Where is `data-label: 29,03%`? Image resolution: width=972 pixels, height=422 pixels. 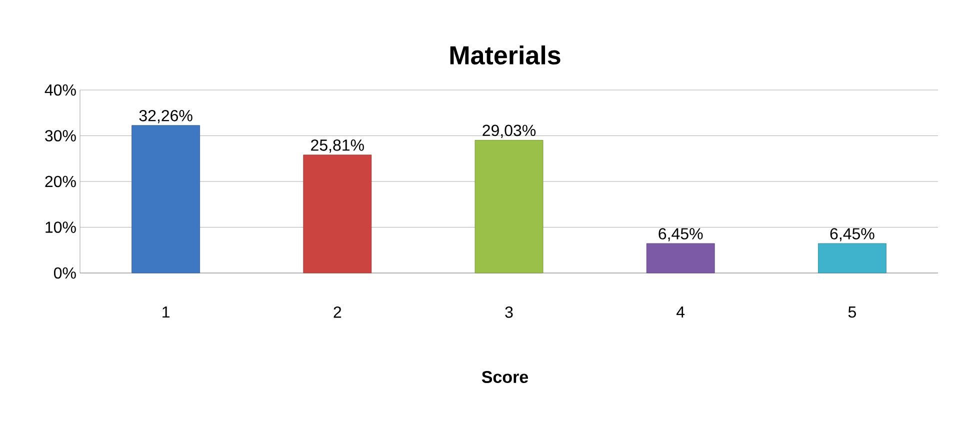 data-label: 29,03% is located at coordinates (509, 131).